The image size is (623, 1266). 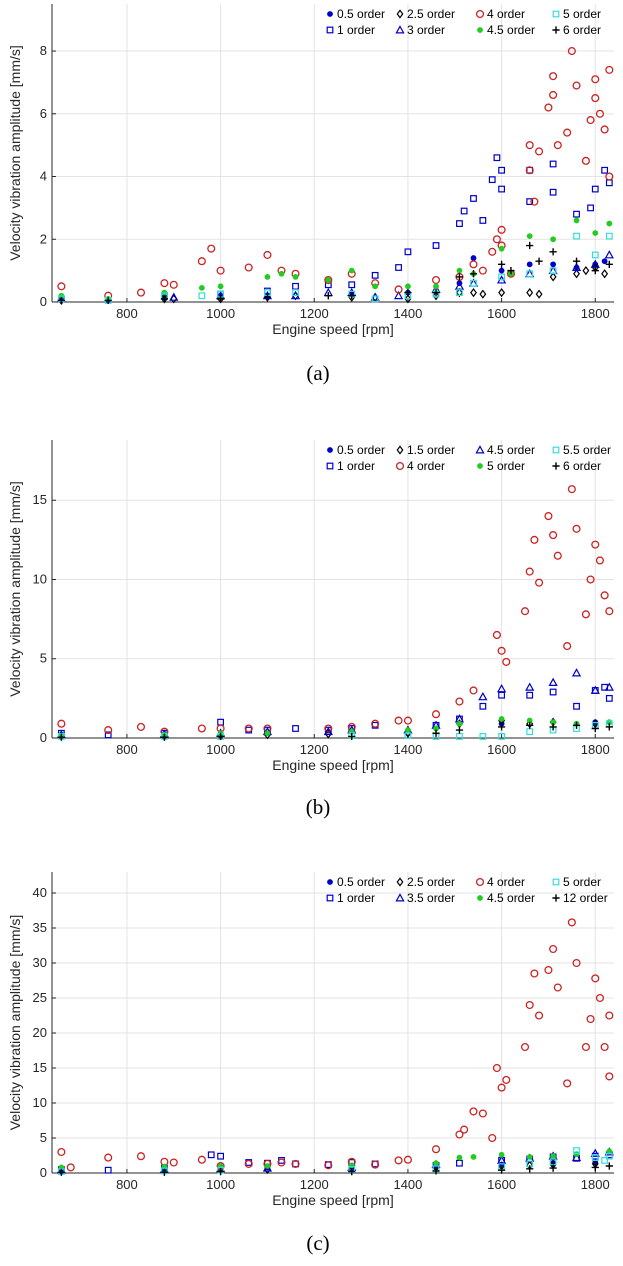 I want to click on y-tick-label: 2, so click(x=43, y=238).